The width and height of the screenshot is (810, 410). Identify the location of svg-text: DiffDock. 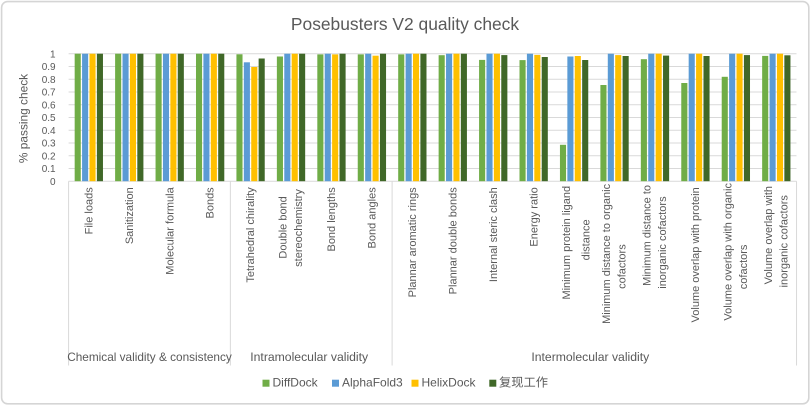
(296, 383).